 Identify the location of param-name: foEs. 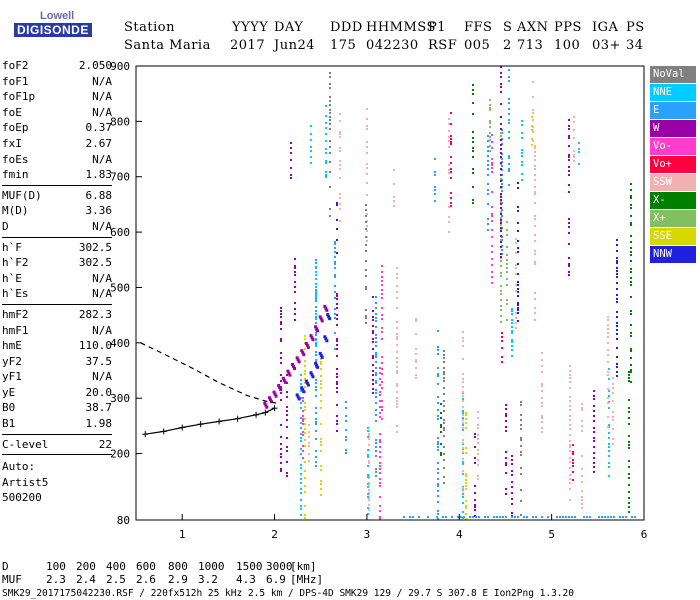
(15, 159).